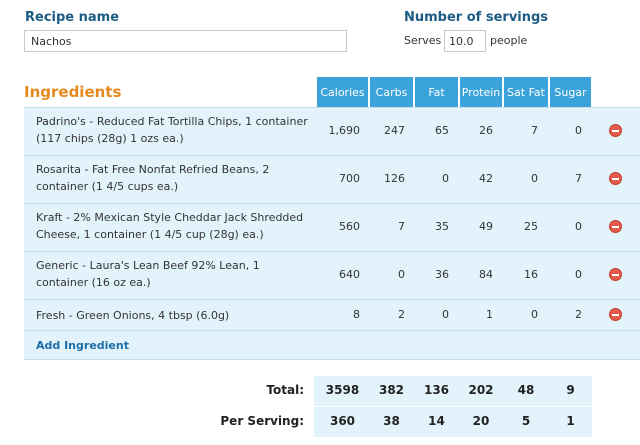 The width and height of the screenshot is (640, 445). Describe the element at coordinates (148, 265) in the screenshot. I see `ingredient-name-line1: Generic - Laura's Lean Beef 92% Lean, 1` at that location.